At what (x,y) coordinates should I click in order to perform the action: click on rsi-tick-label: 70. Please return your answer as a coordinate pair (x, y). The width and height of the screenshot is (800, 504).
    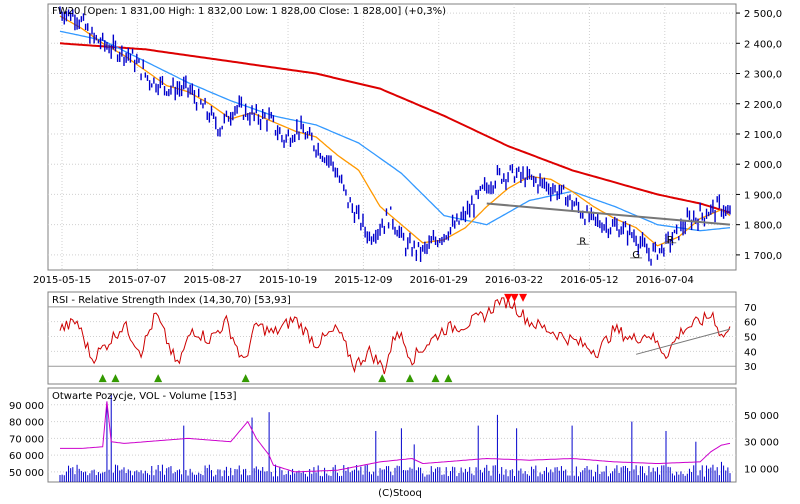
    Looking at the image, I should click on (750, 308).